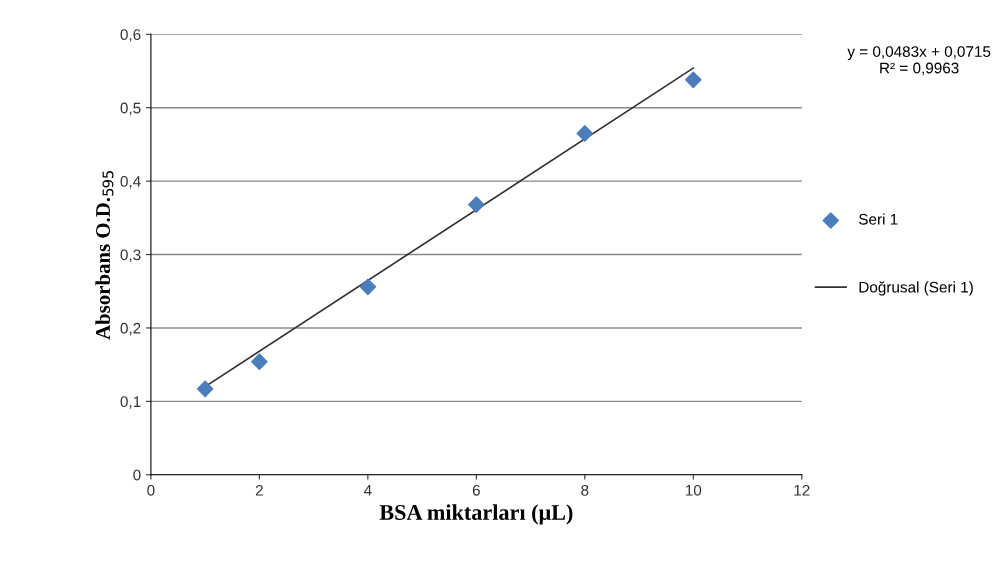  What do you see at coordinates (916, 288) in the screenshot?
I see `legend-label: Doğrusal (Seri 1)` at bounding box center [916, 288].